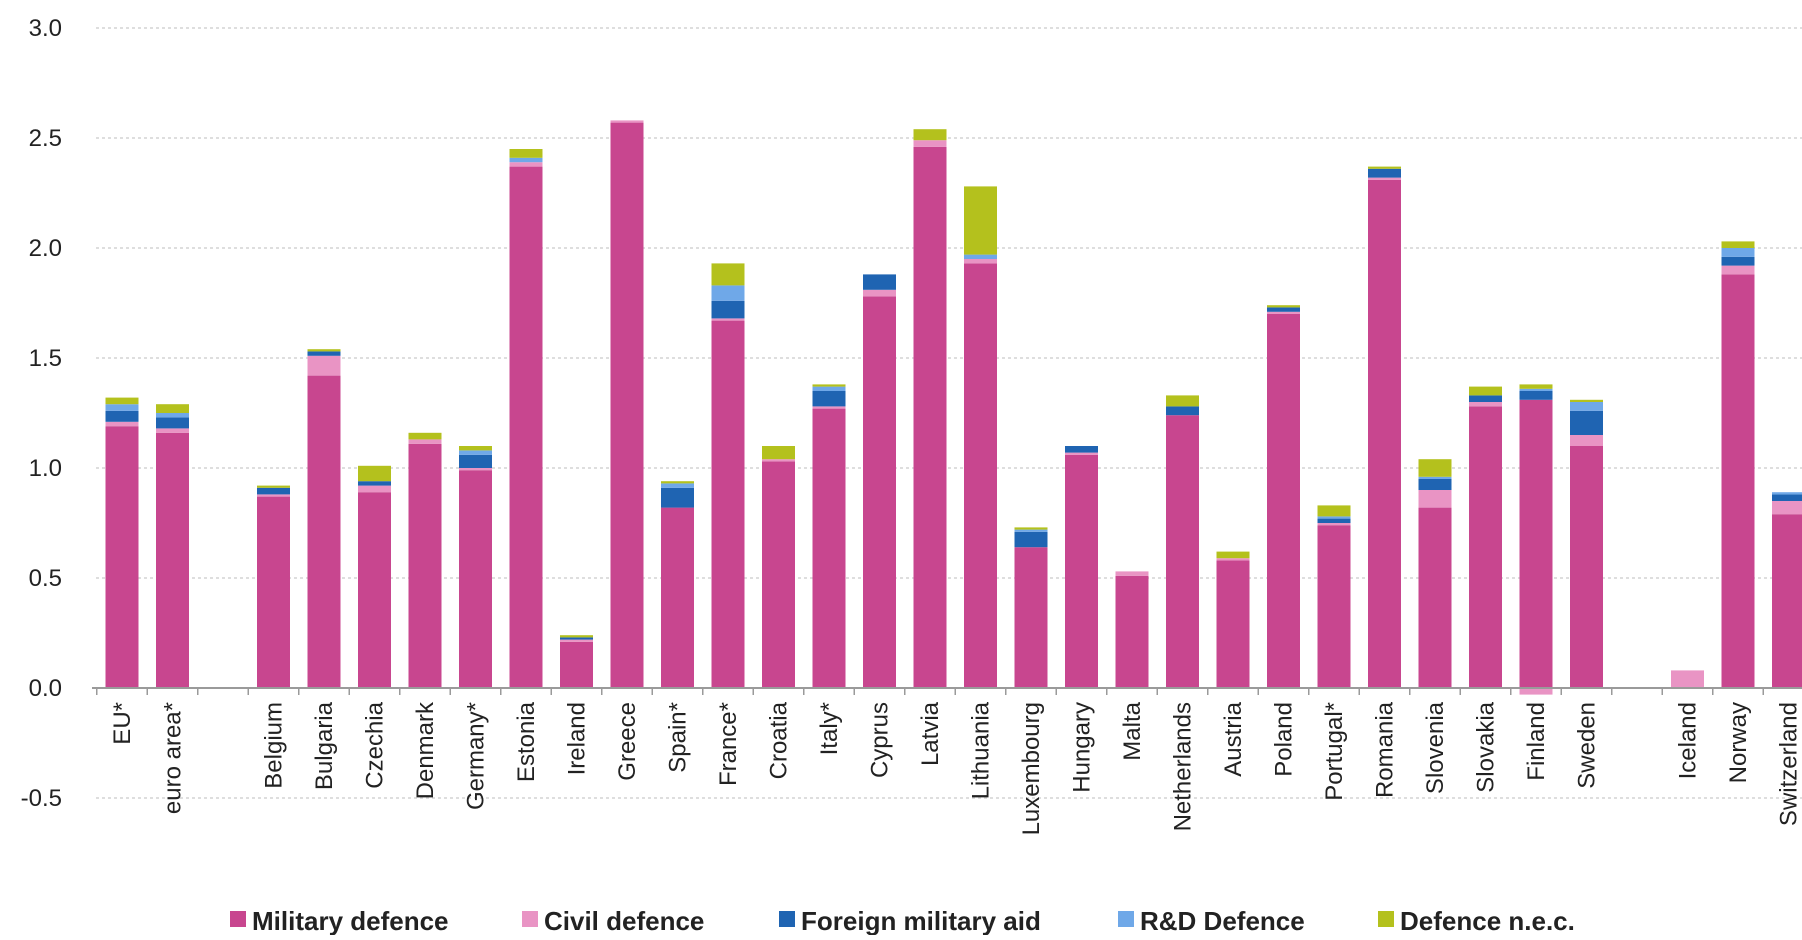 This screenshot has height=940, width=1802. Describe the element at coordinates (1132, 730) in the screenshot. I see `x-category-label: Malta` at that location.